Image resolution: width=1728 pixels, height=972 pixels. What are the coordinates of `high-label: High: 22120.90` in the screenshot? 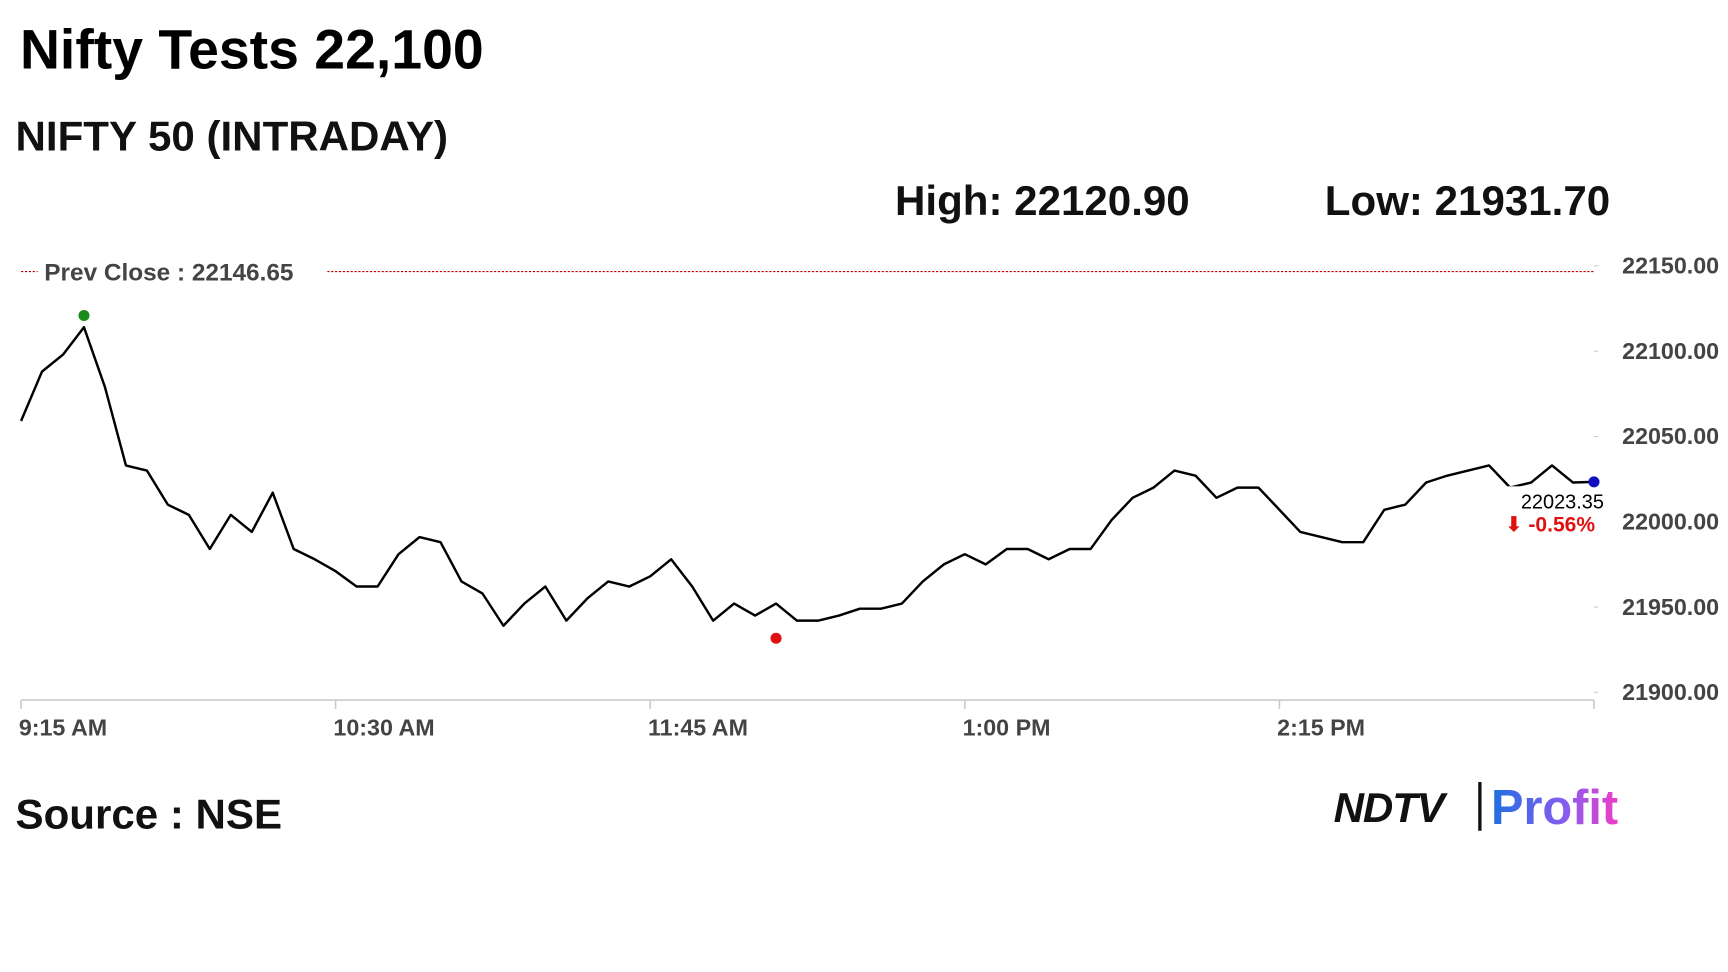 It's located at (1042, 200).